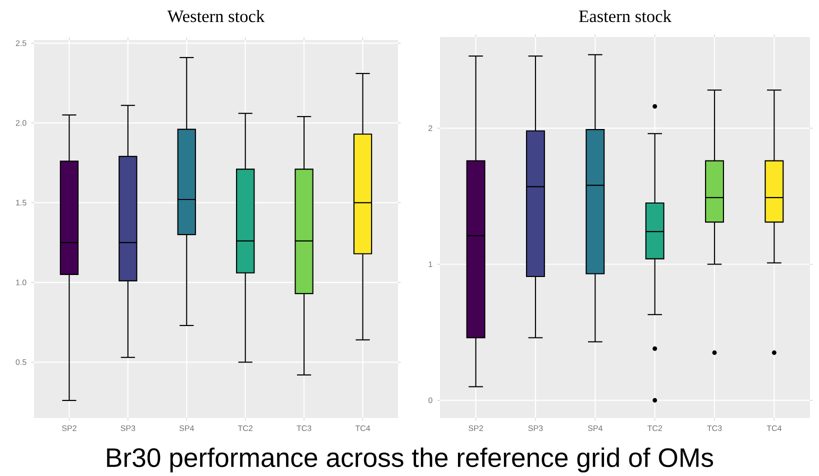  What do you see at coordinates (21, 203) in the screenshot?
I see `y-tick-label: 1.5` at bounding box center [21, 203].